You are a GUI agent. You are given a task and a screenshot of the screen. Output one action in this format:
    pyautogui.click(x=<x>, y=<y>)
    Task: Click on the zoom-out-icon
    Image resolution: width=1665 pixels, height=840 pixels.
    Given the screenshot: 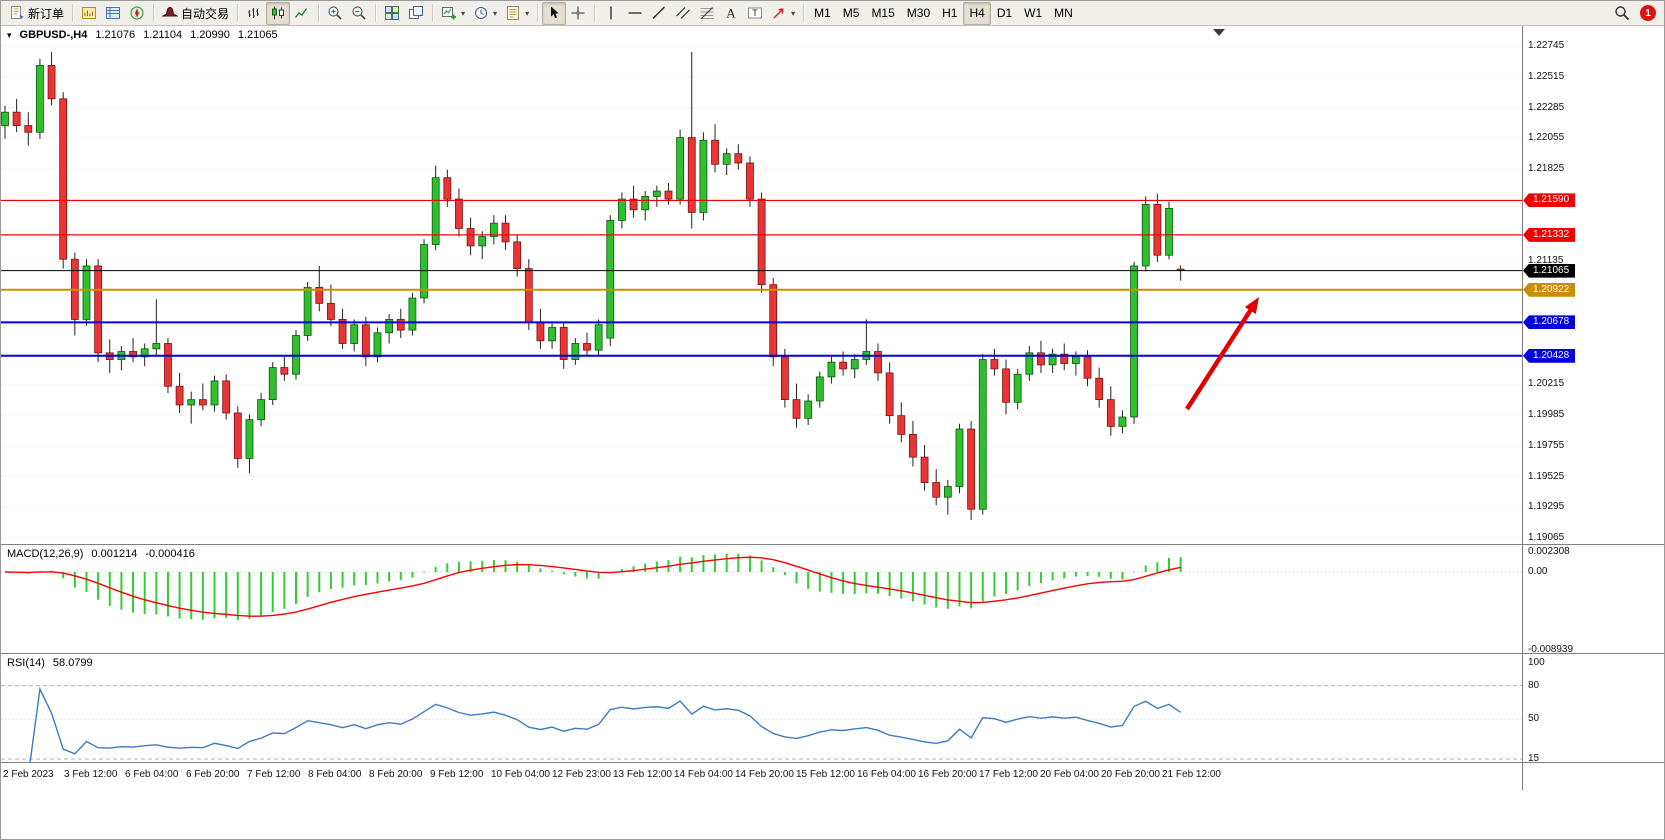 What is the action you would take?
    pyautogui.click(x=359, y=13)
    